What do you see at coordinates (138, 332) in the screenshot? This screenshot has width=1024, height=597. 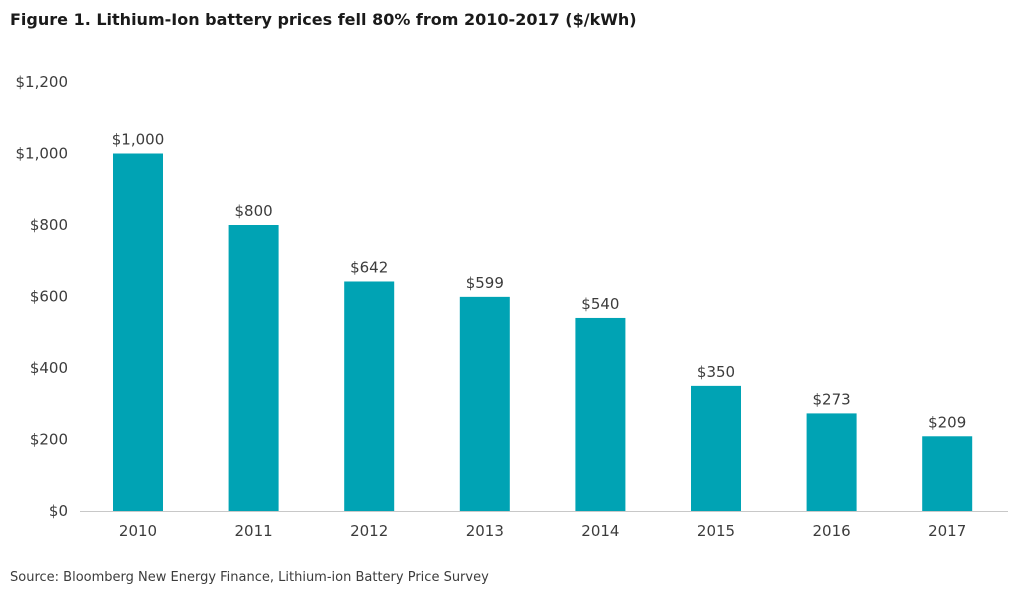 I see `bar-2010` at bounding box center [138, 332].